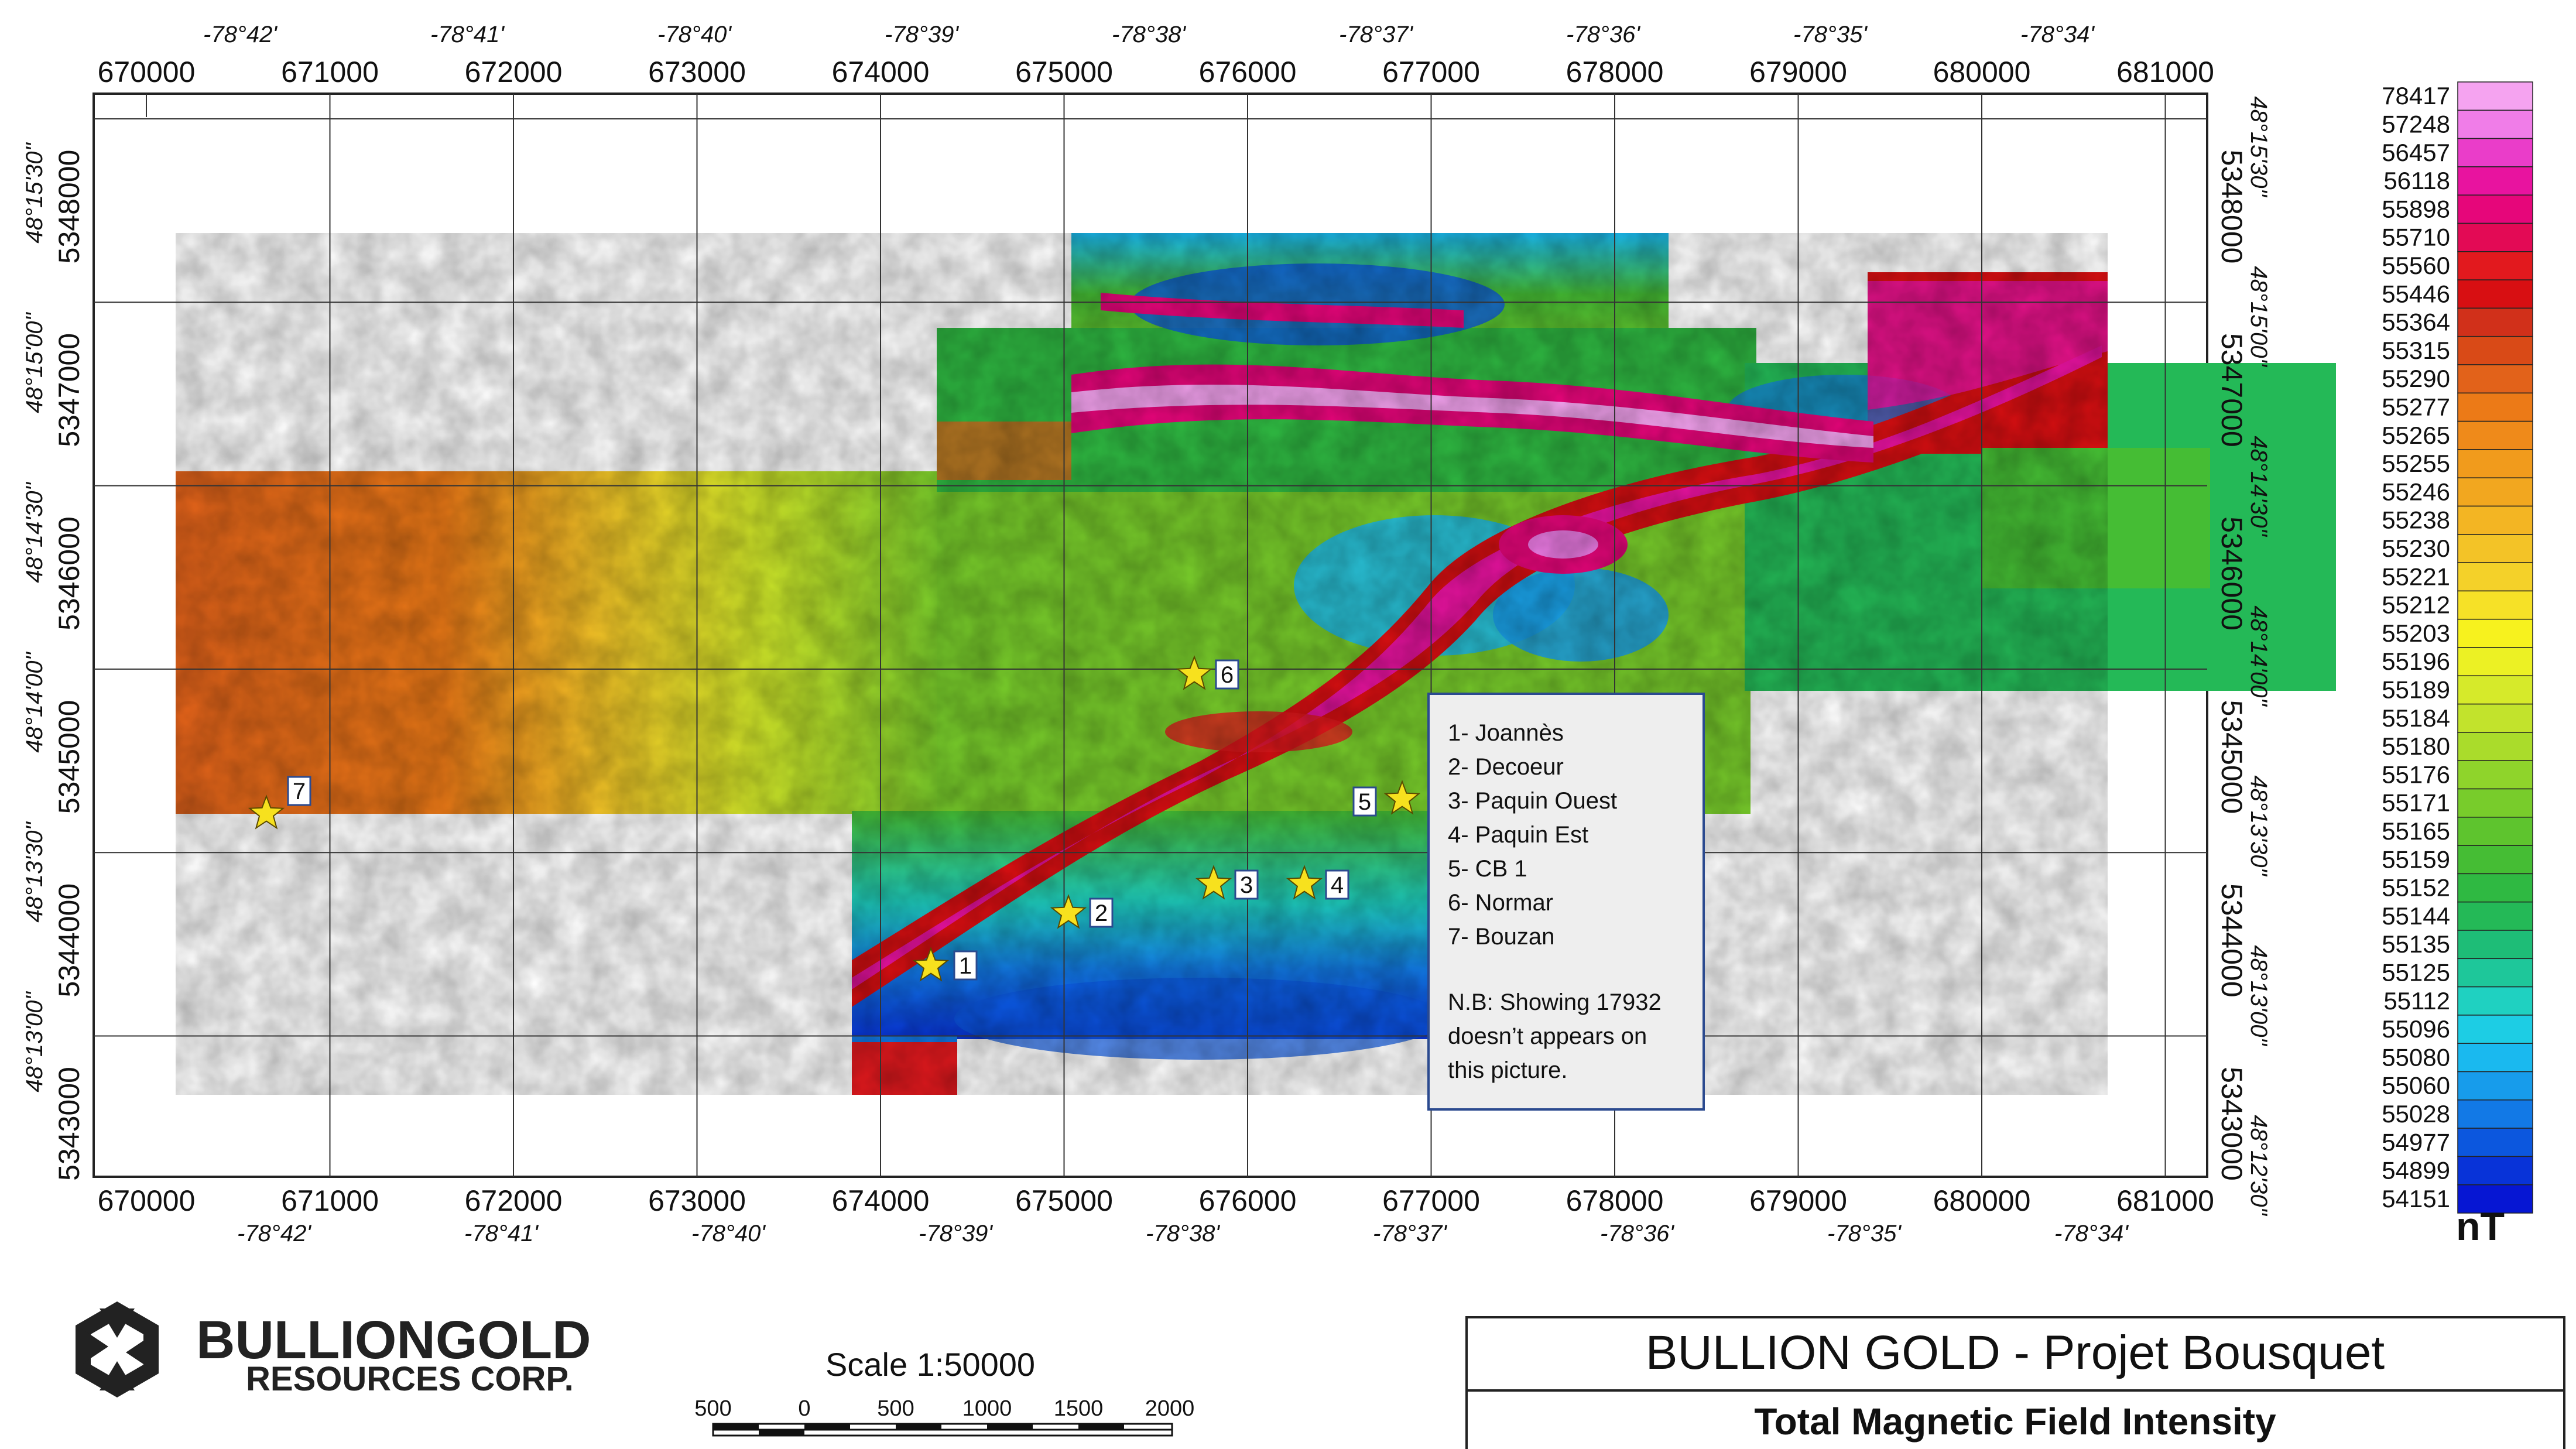 The height and width of the screenshot is (1449, 2576). What do you see at coordinates (2015, 1421) in the screenshot?
I see `map-subtitle: Total Magnetic Field Intensity` at bounding box center [2015, 1421].